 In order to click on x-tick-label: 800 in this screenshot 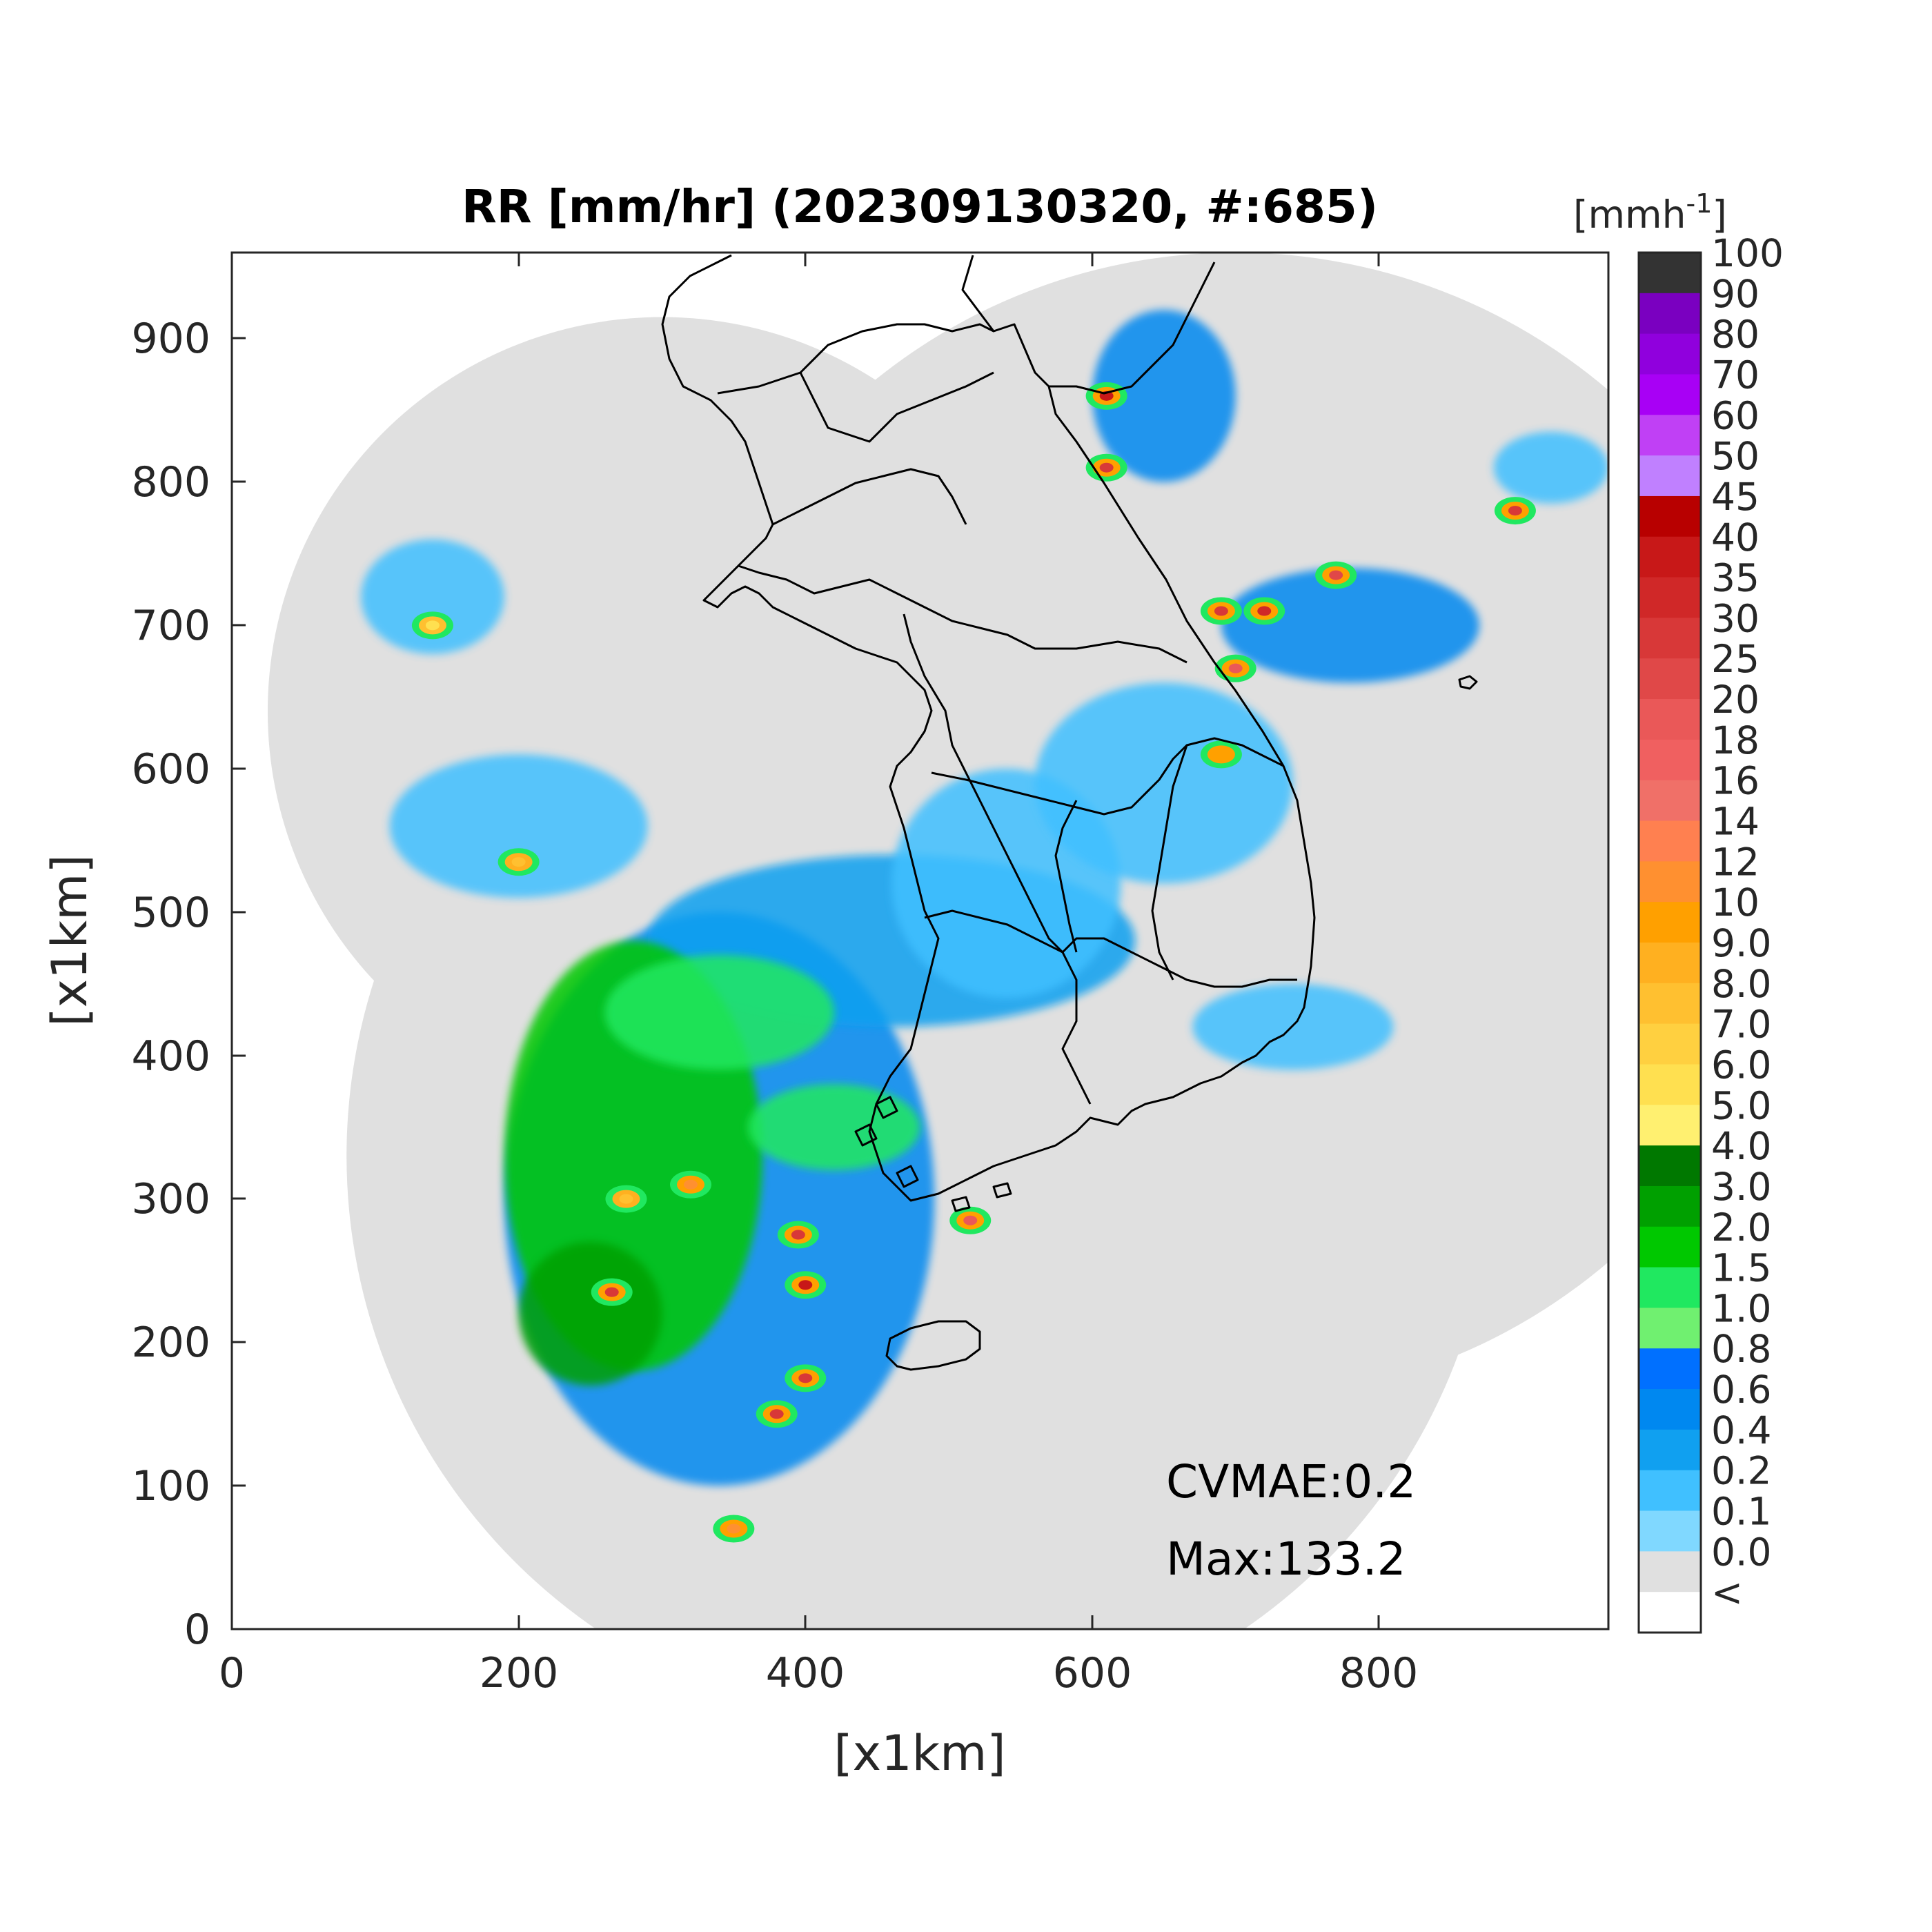, I will do `click(1379, 1673)`.